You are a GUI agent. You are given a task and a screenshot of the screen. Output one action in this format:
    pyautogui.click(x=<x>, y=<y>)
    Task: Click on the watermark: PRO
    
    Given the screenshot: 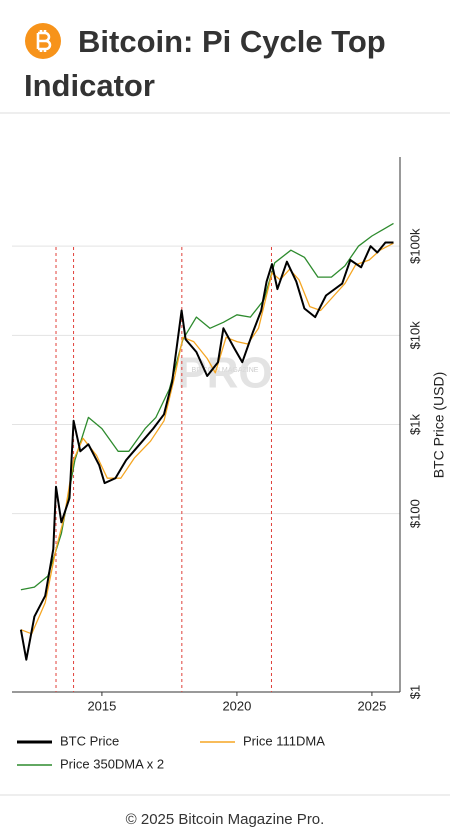 What is the action you would take?
    pyautogui.click(x=224, y=373)
    